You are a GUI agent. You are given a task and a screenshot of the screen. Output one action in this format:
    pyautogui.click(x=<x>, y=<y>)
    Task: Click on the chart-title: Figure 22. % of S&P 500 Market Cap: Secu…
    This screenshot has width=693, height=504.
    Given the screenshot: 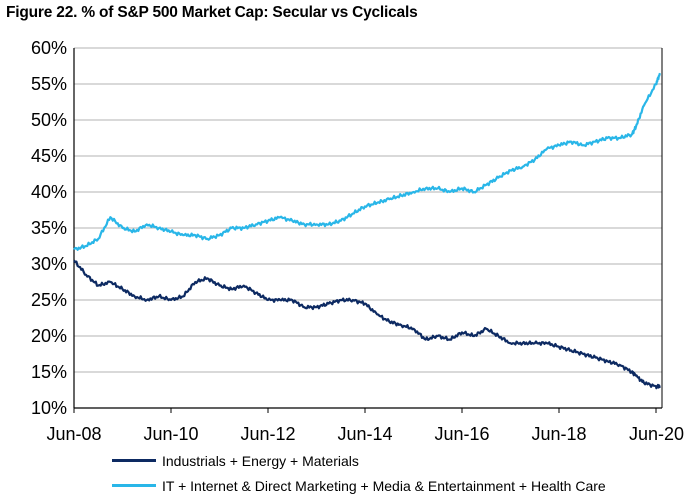 What is the action you would take?
    pyautogui.click(x=212, y=12)
    